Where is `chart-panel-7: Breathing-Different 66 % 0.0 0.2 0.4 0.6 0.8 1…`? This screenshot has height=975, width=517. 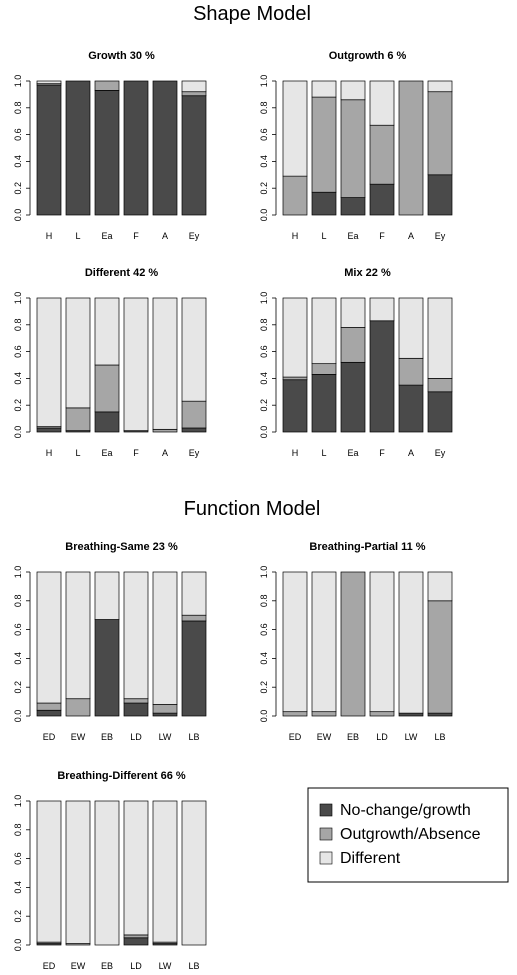
chart-panel-7: Breathing-Different 66 % 0.0 0.2 0.4 0.6 0.8 1… is located at coordinates (110, 870).